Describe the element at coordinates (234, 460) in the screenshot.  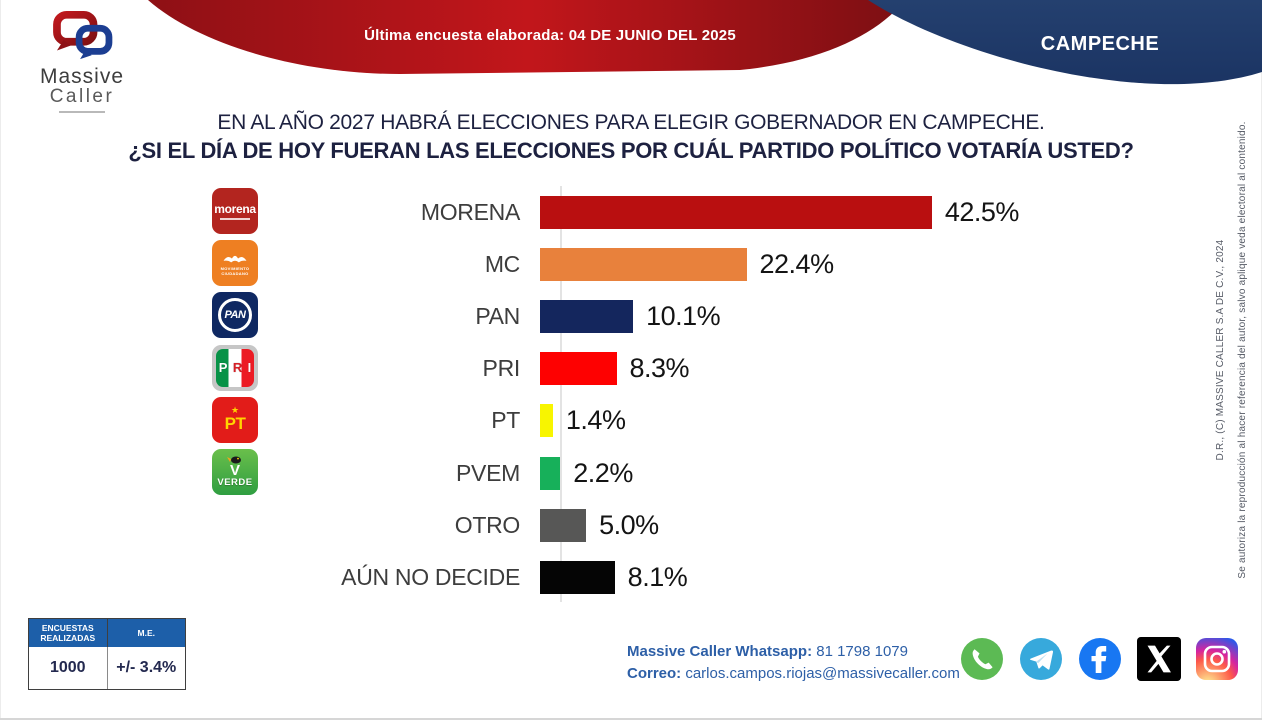
I see `verde-toucan-icon` at that location.